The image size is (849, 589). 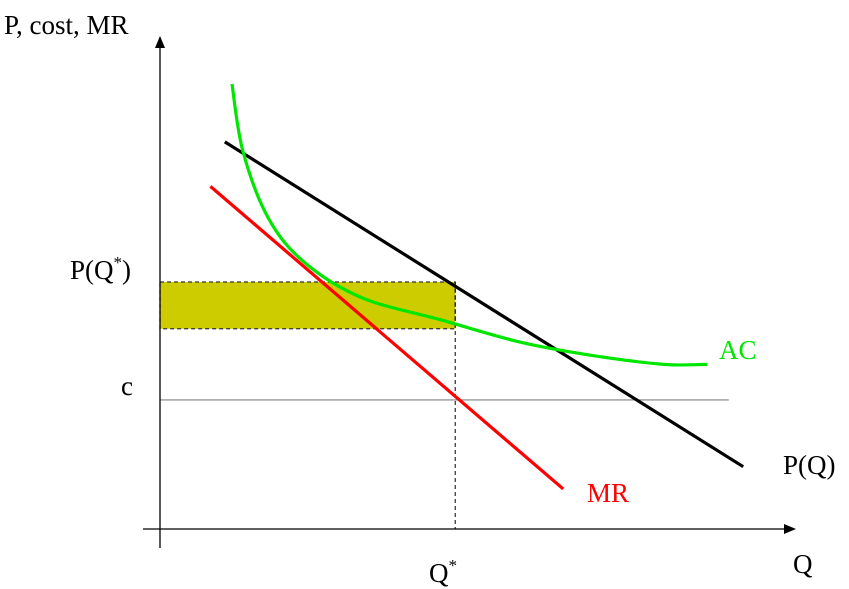 What do you see at coordinates (100, 269) in the screenshot?
I see `tick-label-p-q-star: P(Q*)` at bounding box center [100, 269].